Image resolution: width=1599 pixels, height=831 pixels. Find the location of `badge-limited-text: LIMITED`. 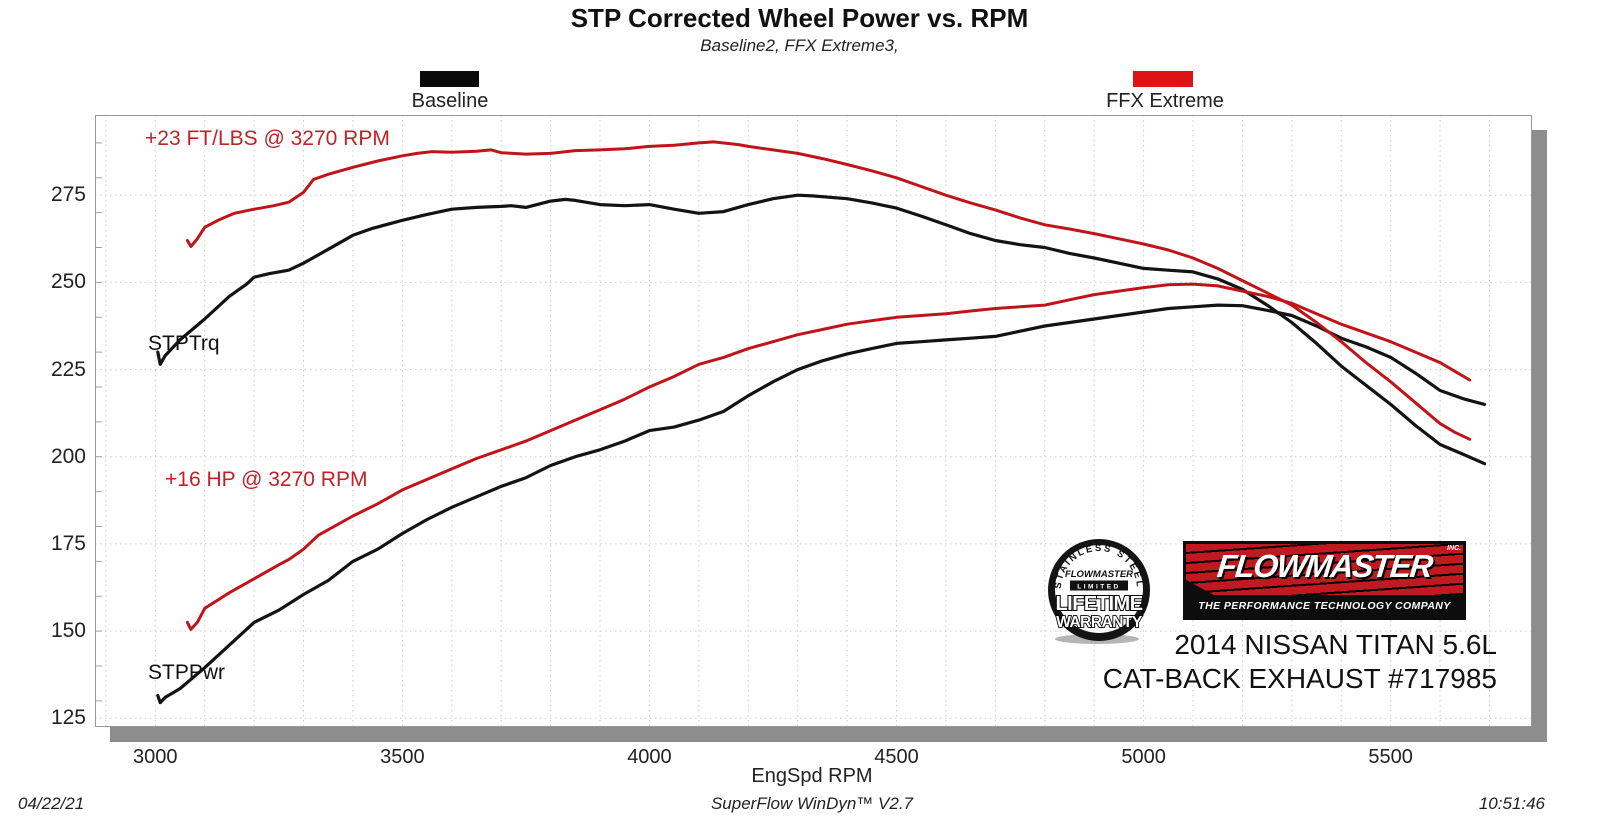

badge-limited-text: LIMITED is located at coordinates (1099, 587).